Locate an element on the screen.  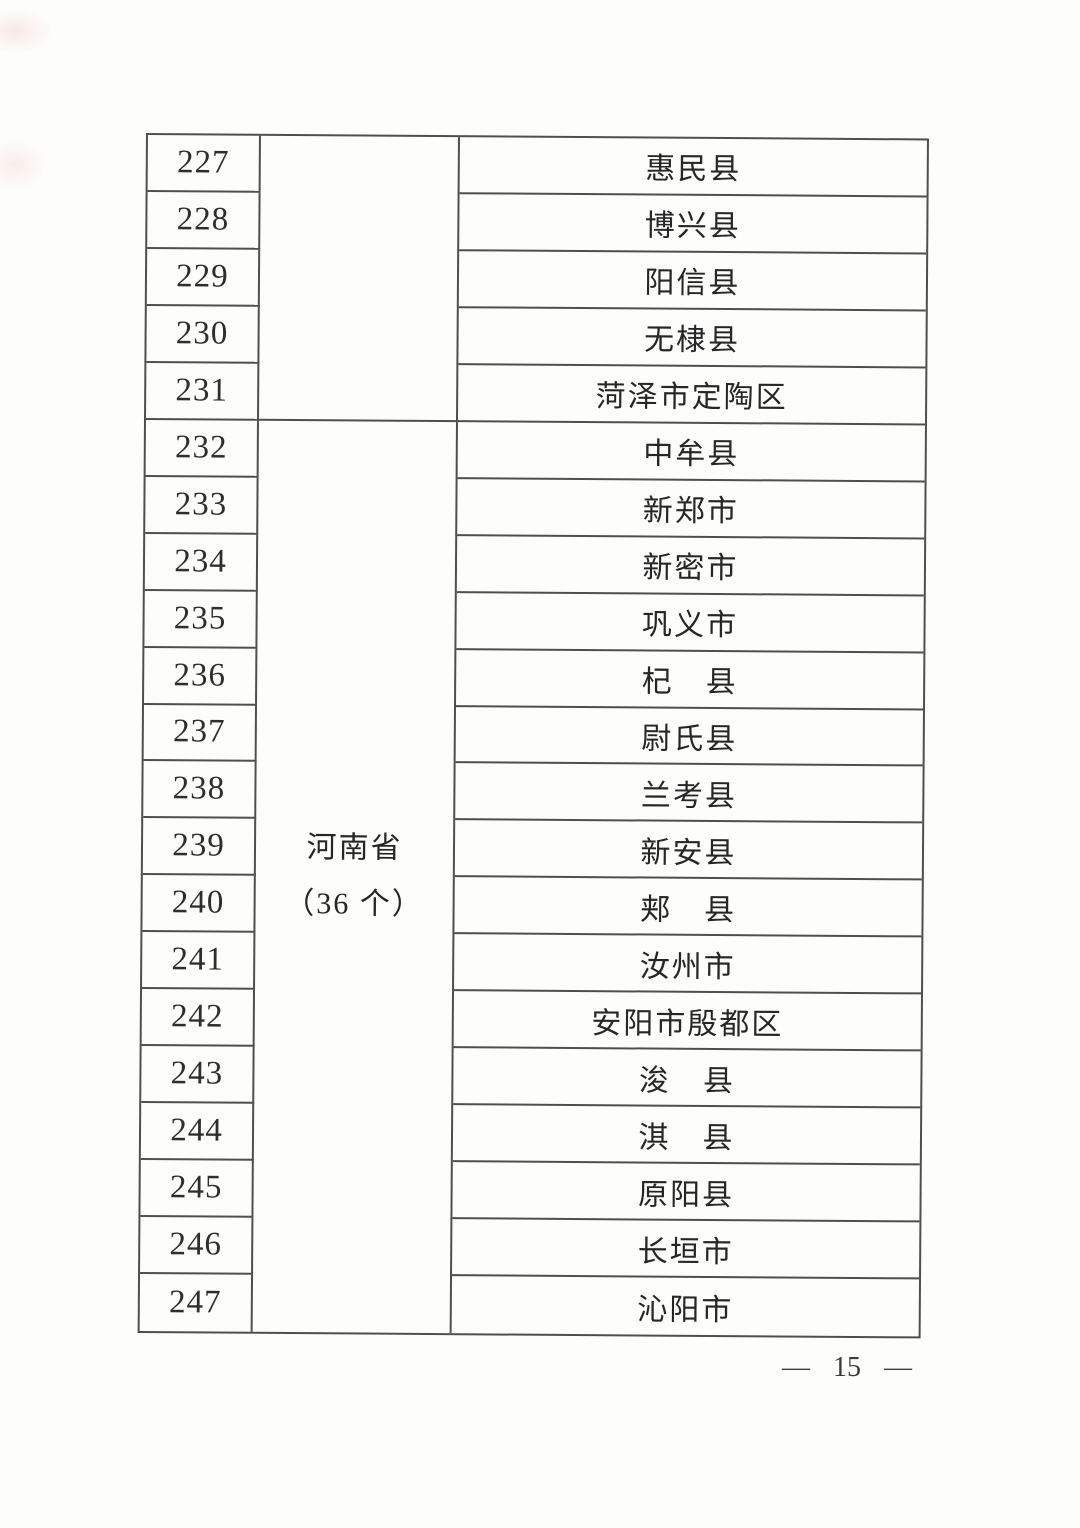
county-name: 巩义市 is located at coordinates (690, 623).